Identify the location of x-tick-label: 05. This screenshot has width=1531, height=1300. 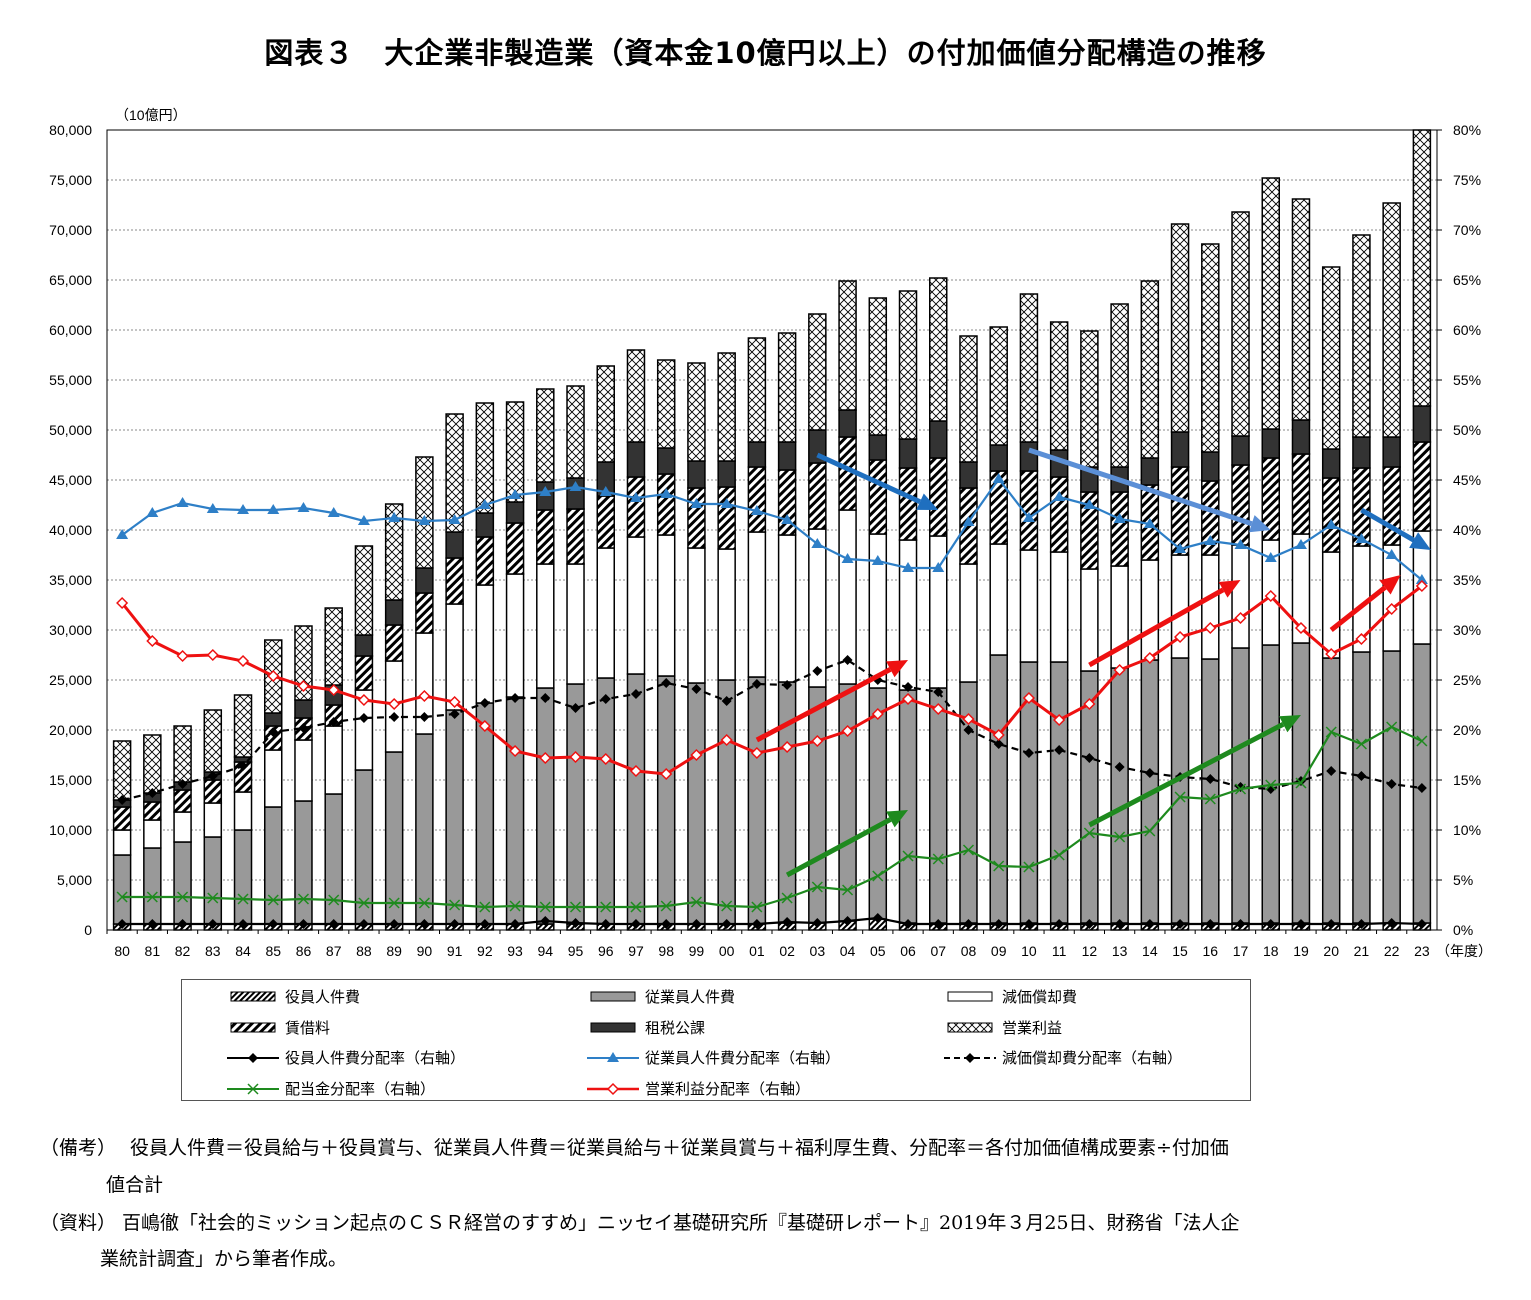
(878, 951).